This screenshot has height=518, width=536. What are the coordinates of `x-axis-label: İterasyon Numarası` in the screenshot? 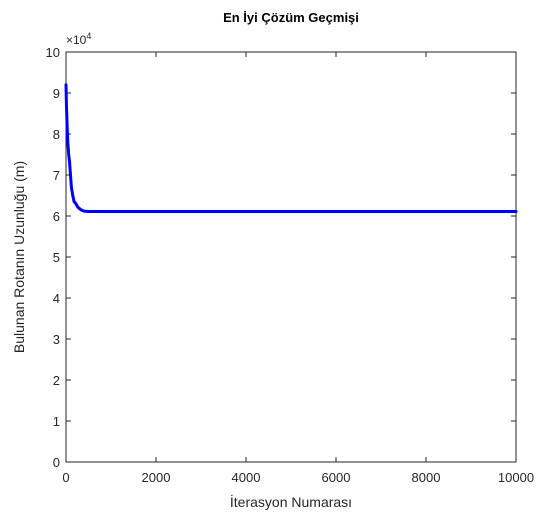 It's located at (291, 501).